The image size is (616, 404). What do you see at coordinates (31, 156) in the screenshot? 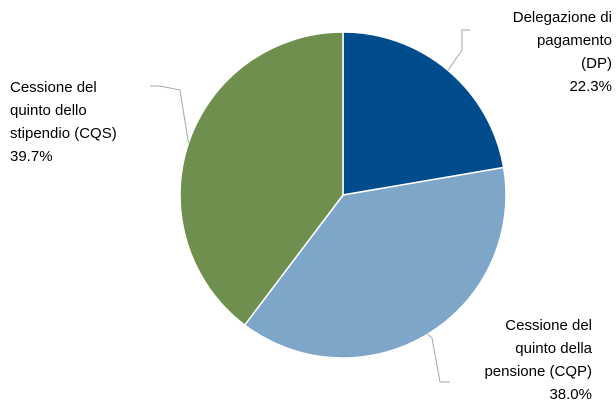
I see `value-label: 39.7%` at bounding box center [31, 156].